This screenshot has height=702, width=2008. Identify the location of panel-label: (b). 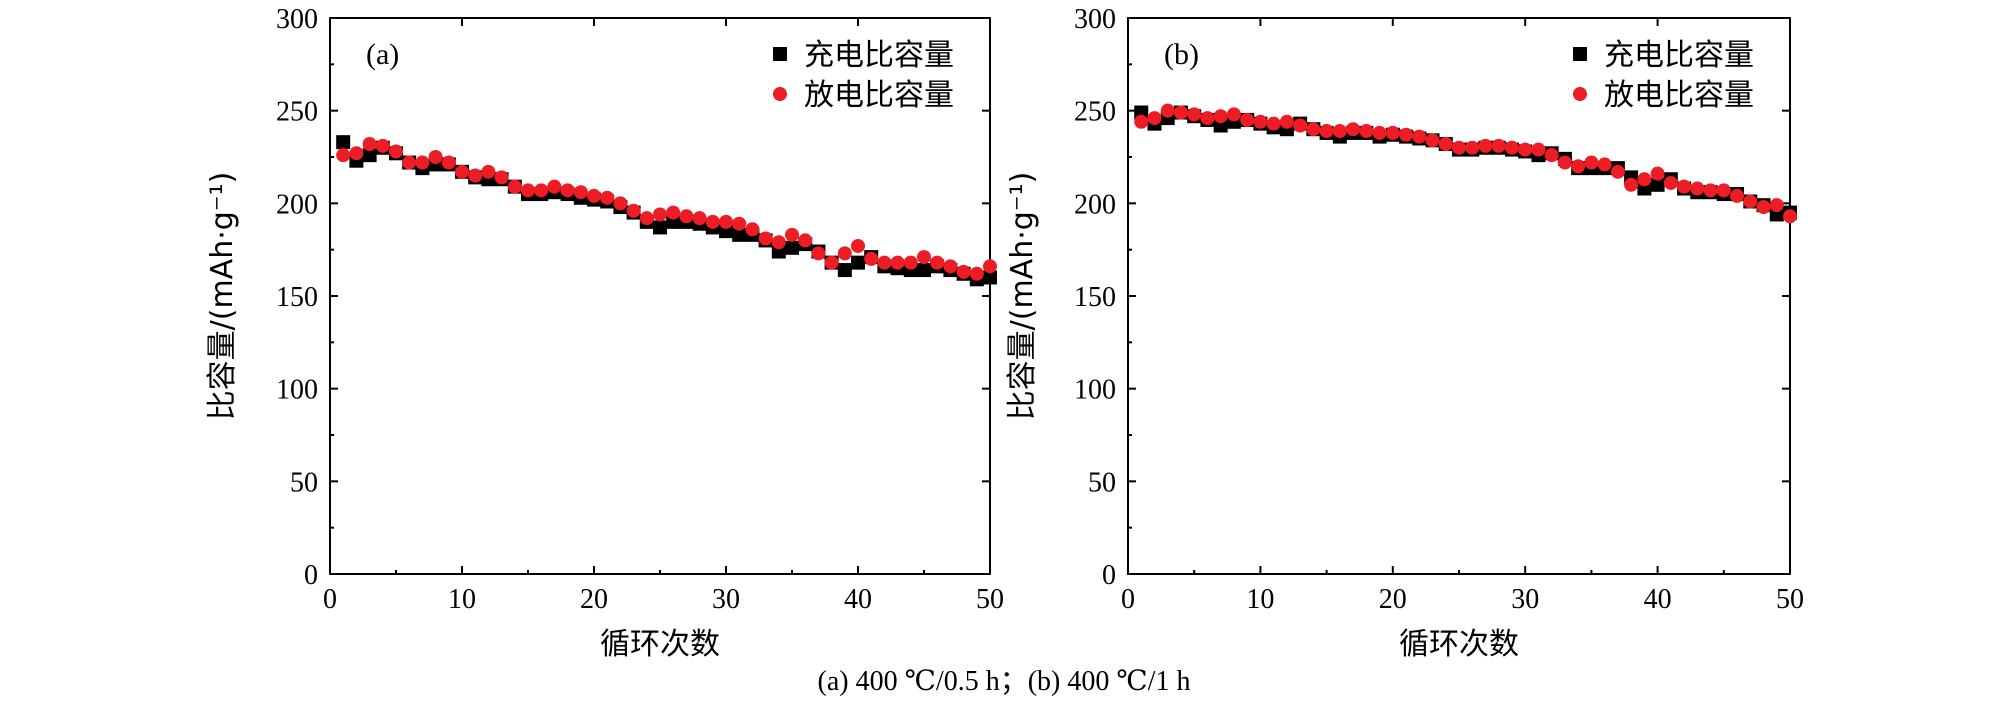
(1181, 54).